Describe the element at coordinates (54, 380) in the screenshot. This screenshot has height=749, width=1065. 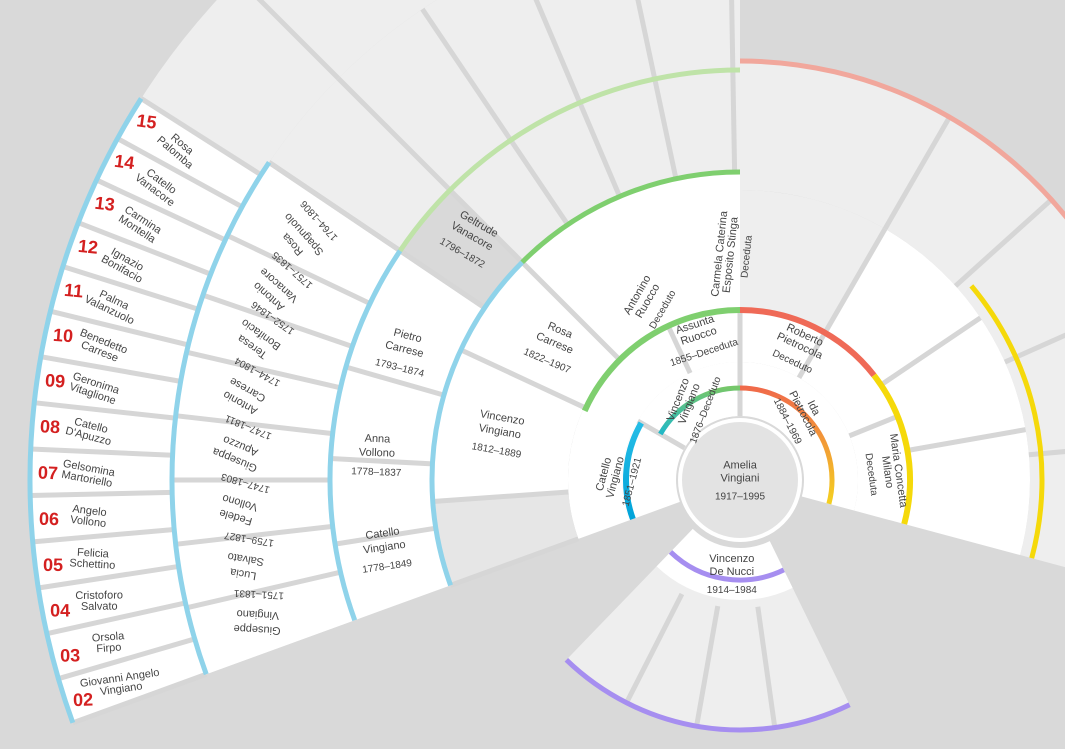
I see `generation-index-number: 09` at that location.